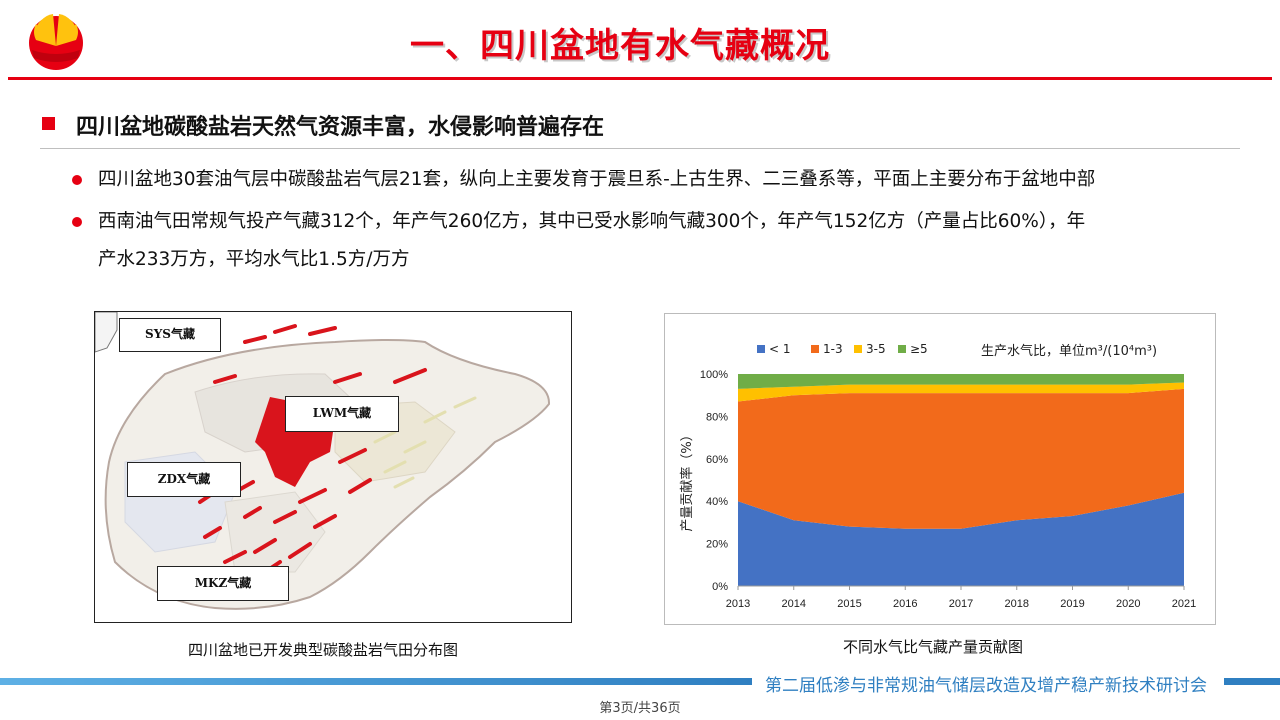 Image resolution: width=1280 pixels, height=720 pixels. I want to click on footer-bar-left, so click(376, 681).